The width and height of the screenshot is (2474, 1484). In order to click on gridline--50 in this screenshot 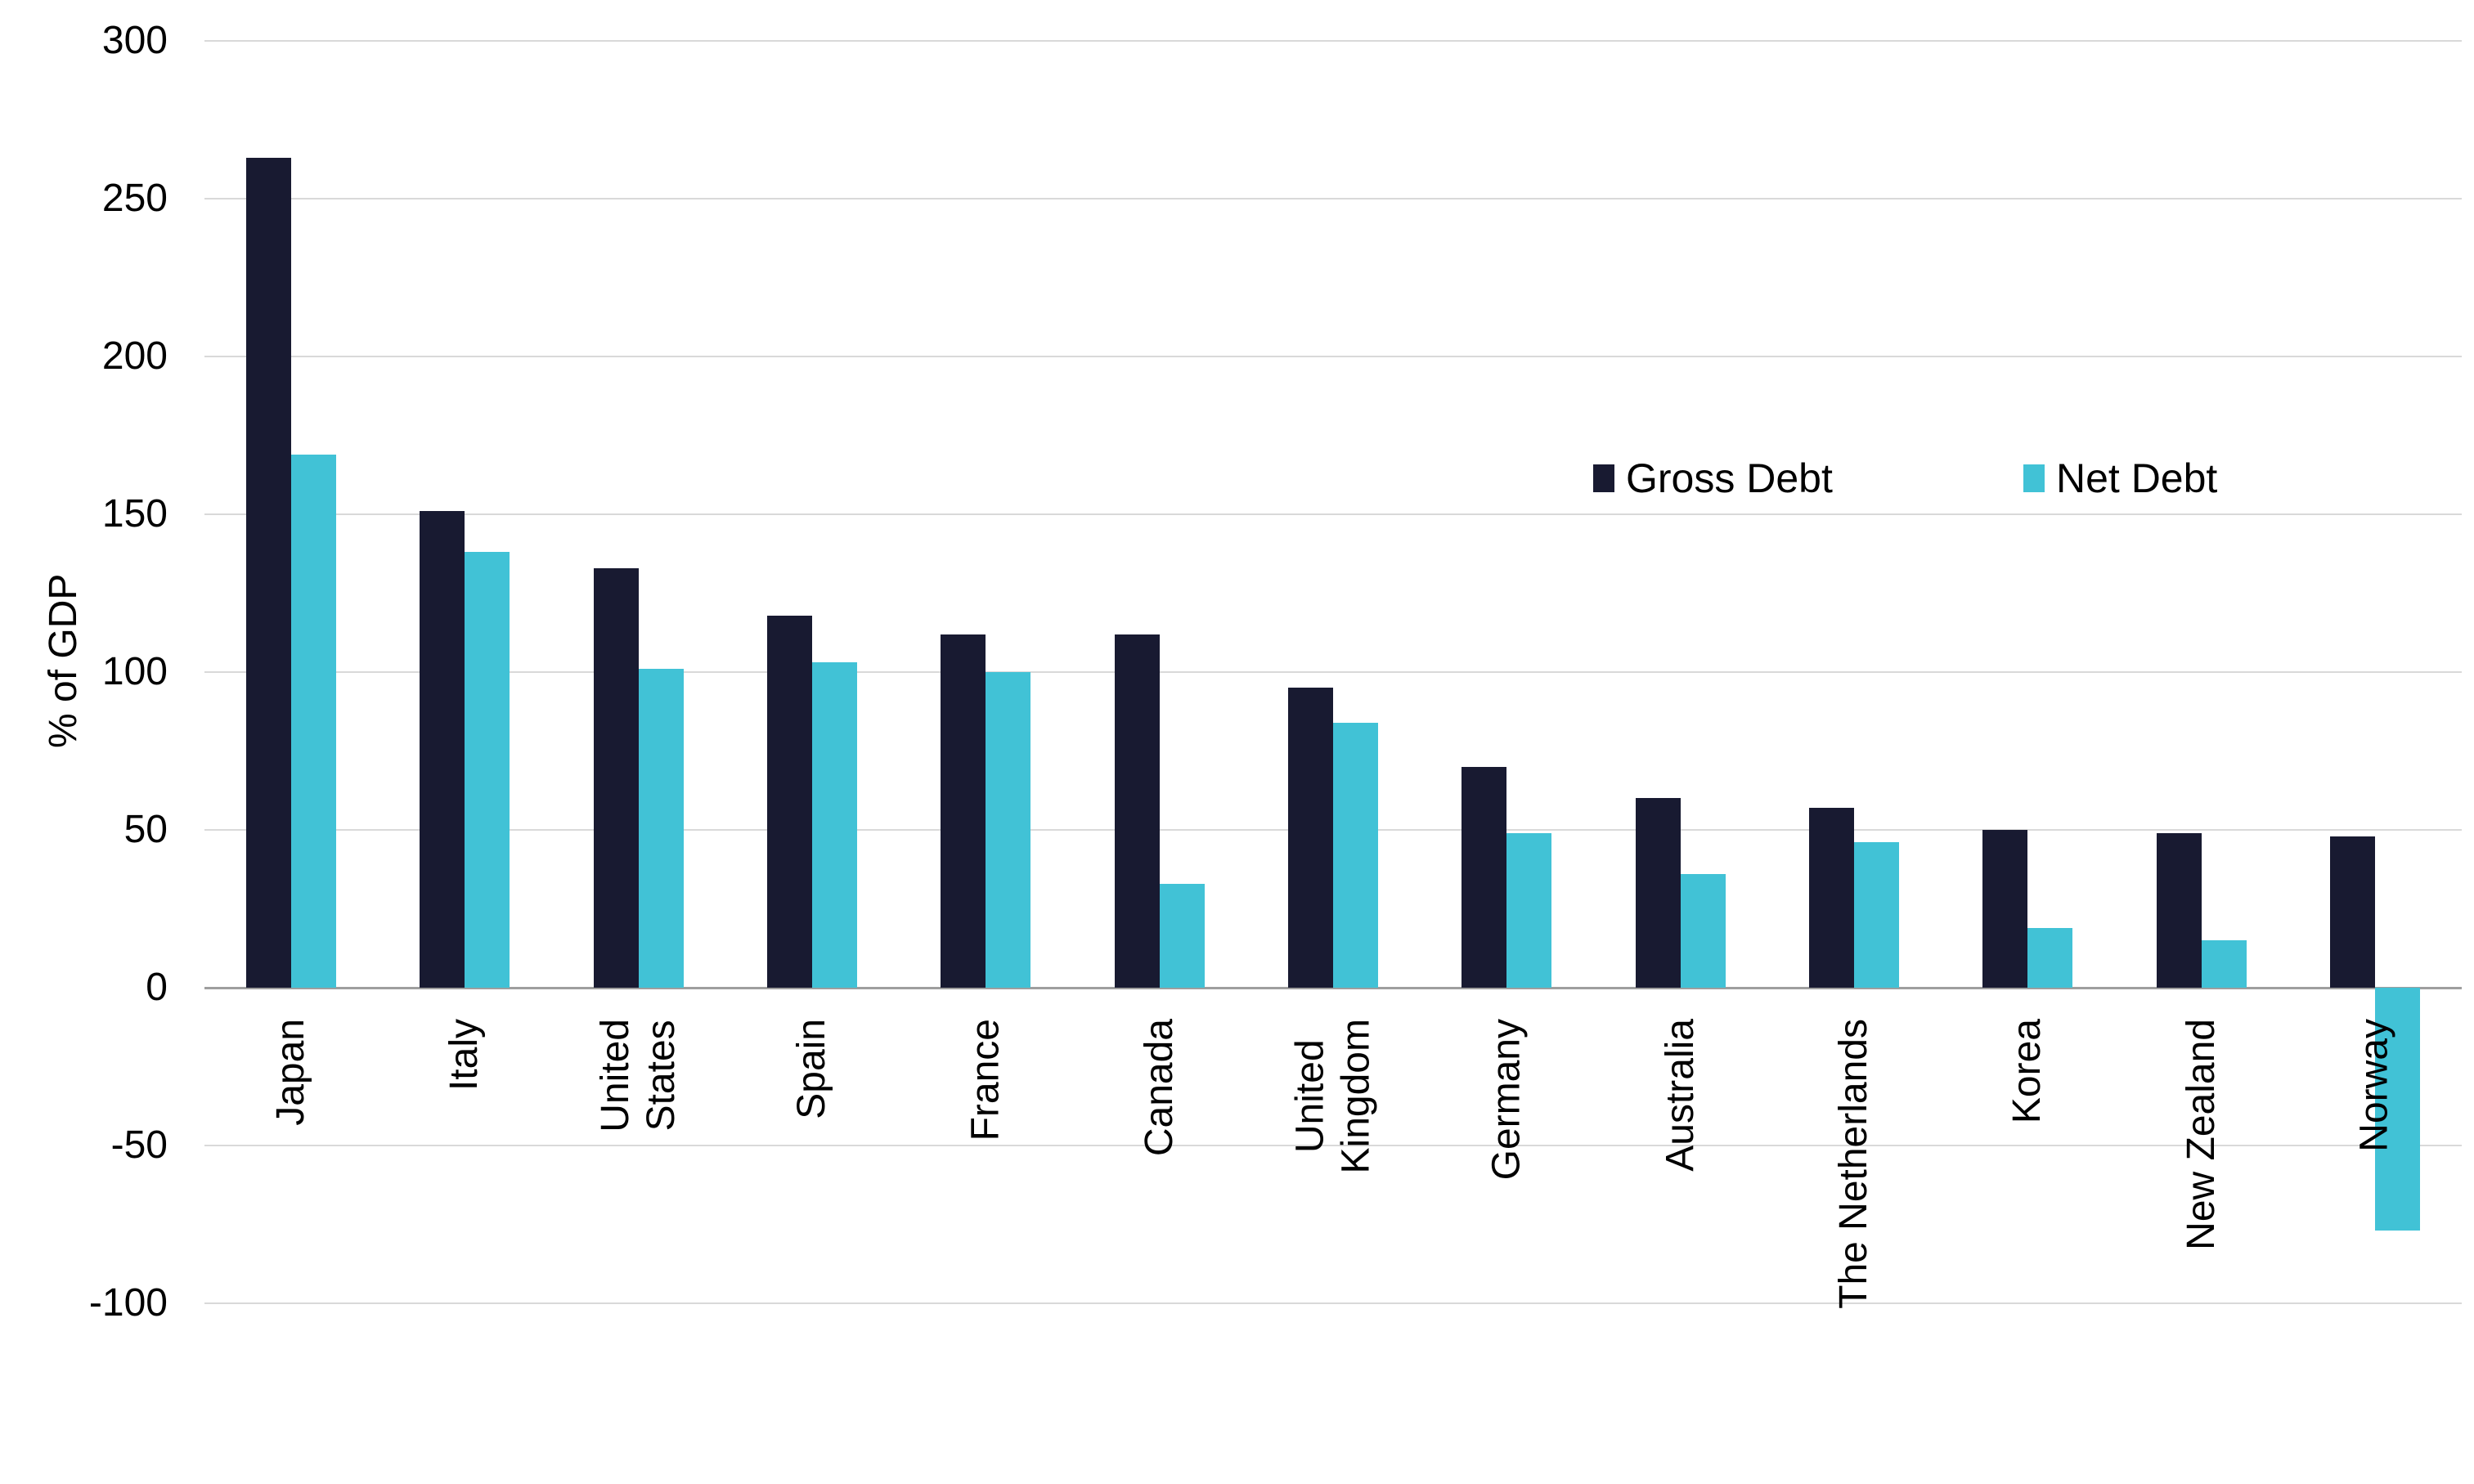, I will do `click(1333, 1145)`.